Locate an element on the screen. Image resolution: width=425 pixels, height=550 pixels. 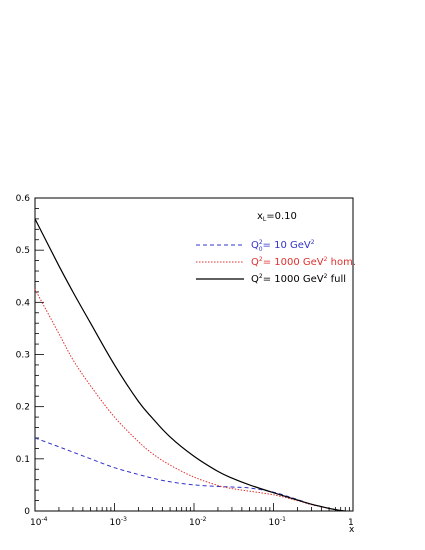
legend-label-hom: Q2= 1000 GeV2 hom. is located at coordinates (303, 262).